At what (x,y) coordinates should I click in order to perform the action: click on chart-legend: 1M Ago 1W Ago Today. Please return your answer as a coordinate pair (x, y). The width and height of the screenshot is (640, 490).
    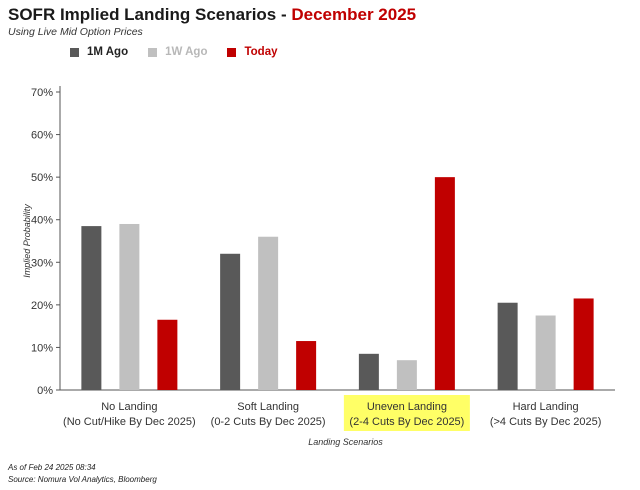
    Looking at the image, I should click on (174, 52).